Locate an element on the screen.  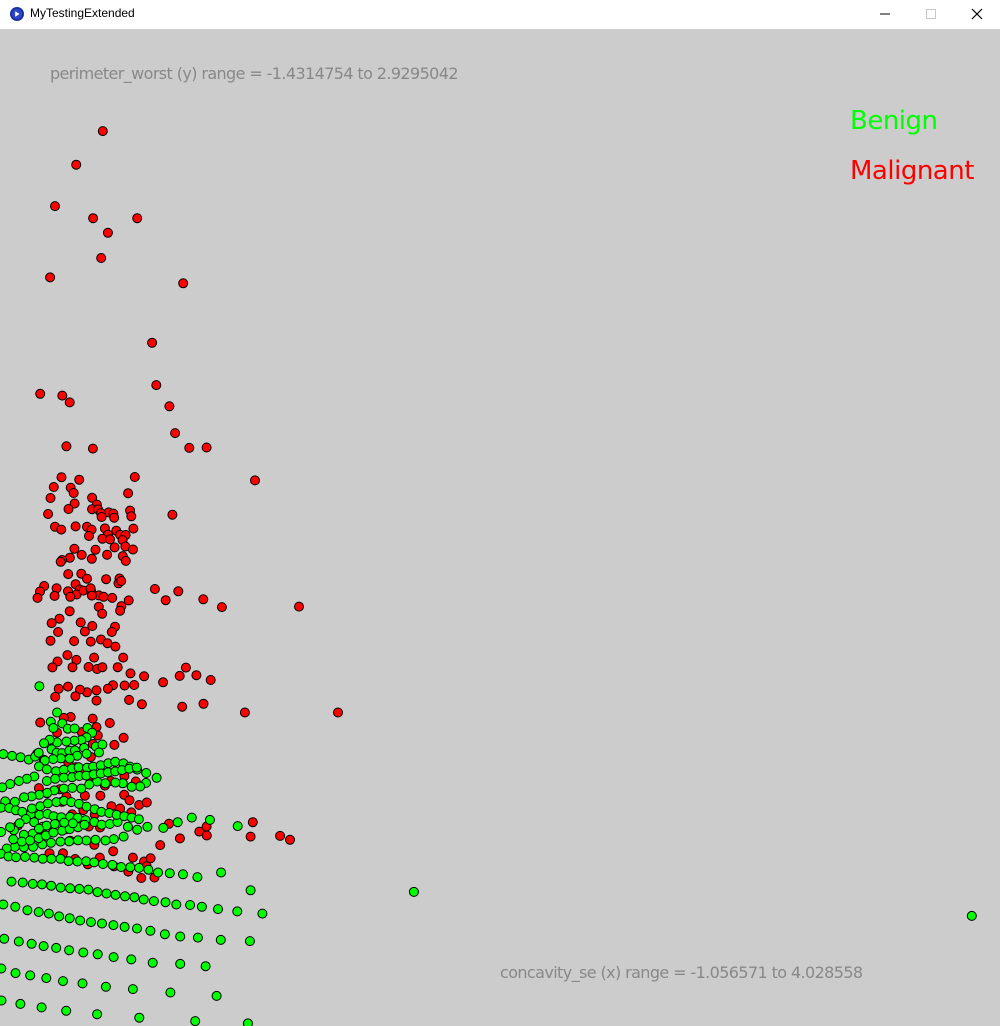
minimize-button is located at coordinates (885, 14).